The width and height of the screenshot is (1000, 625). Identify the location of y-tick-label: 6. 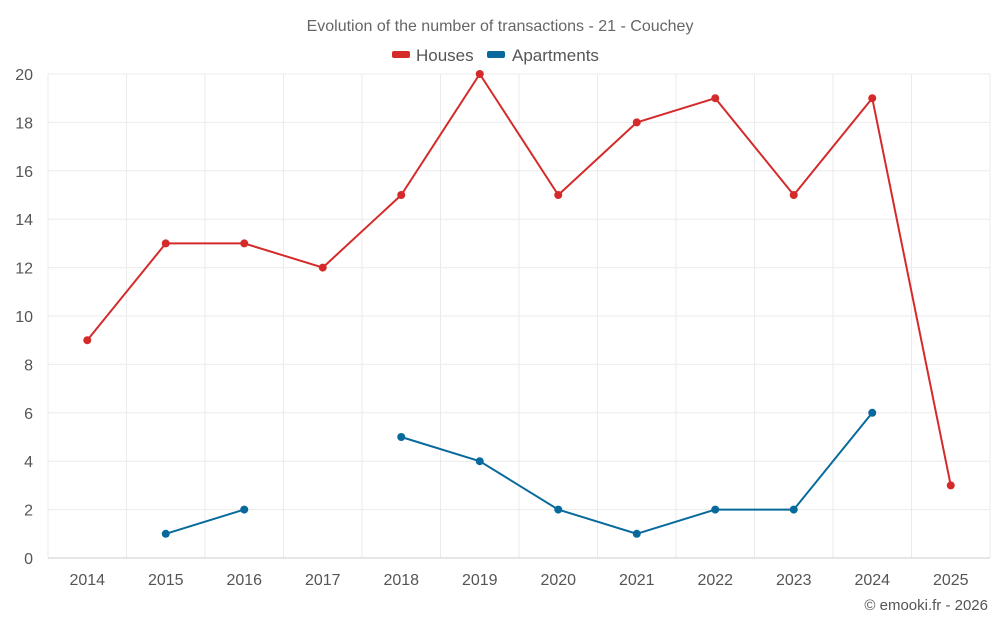
(28, 414).